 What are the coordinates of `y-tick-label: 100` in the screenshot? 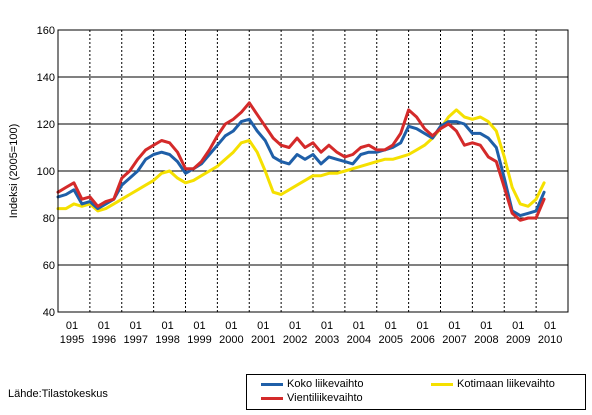 It's located at (46, 172).